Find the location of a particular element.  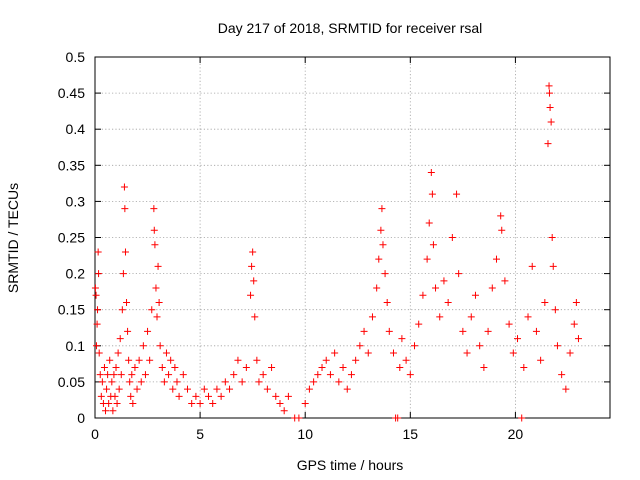

y-tick-label: 0.15 is located at coordinates (71, 310).